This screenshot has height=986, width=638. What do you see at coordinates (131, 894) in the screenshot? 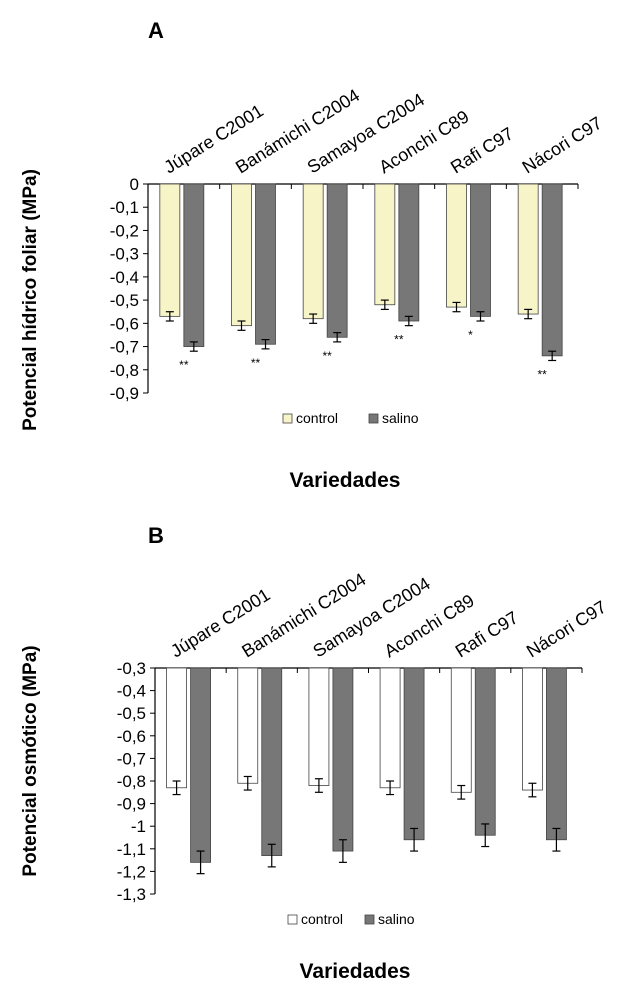
I see `y-tick-label: -1,3` at bounding box center [131, 894].